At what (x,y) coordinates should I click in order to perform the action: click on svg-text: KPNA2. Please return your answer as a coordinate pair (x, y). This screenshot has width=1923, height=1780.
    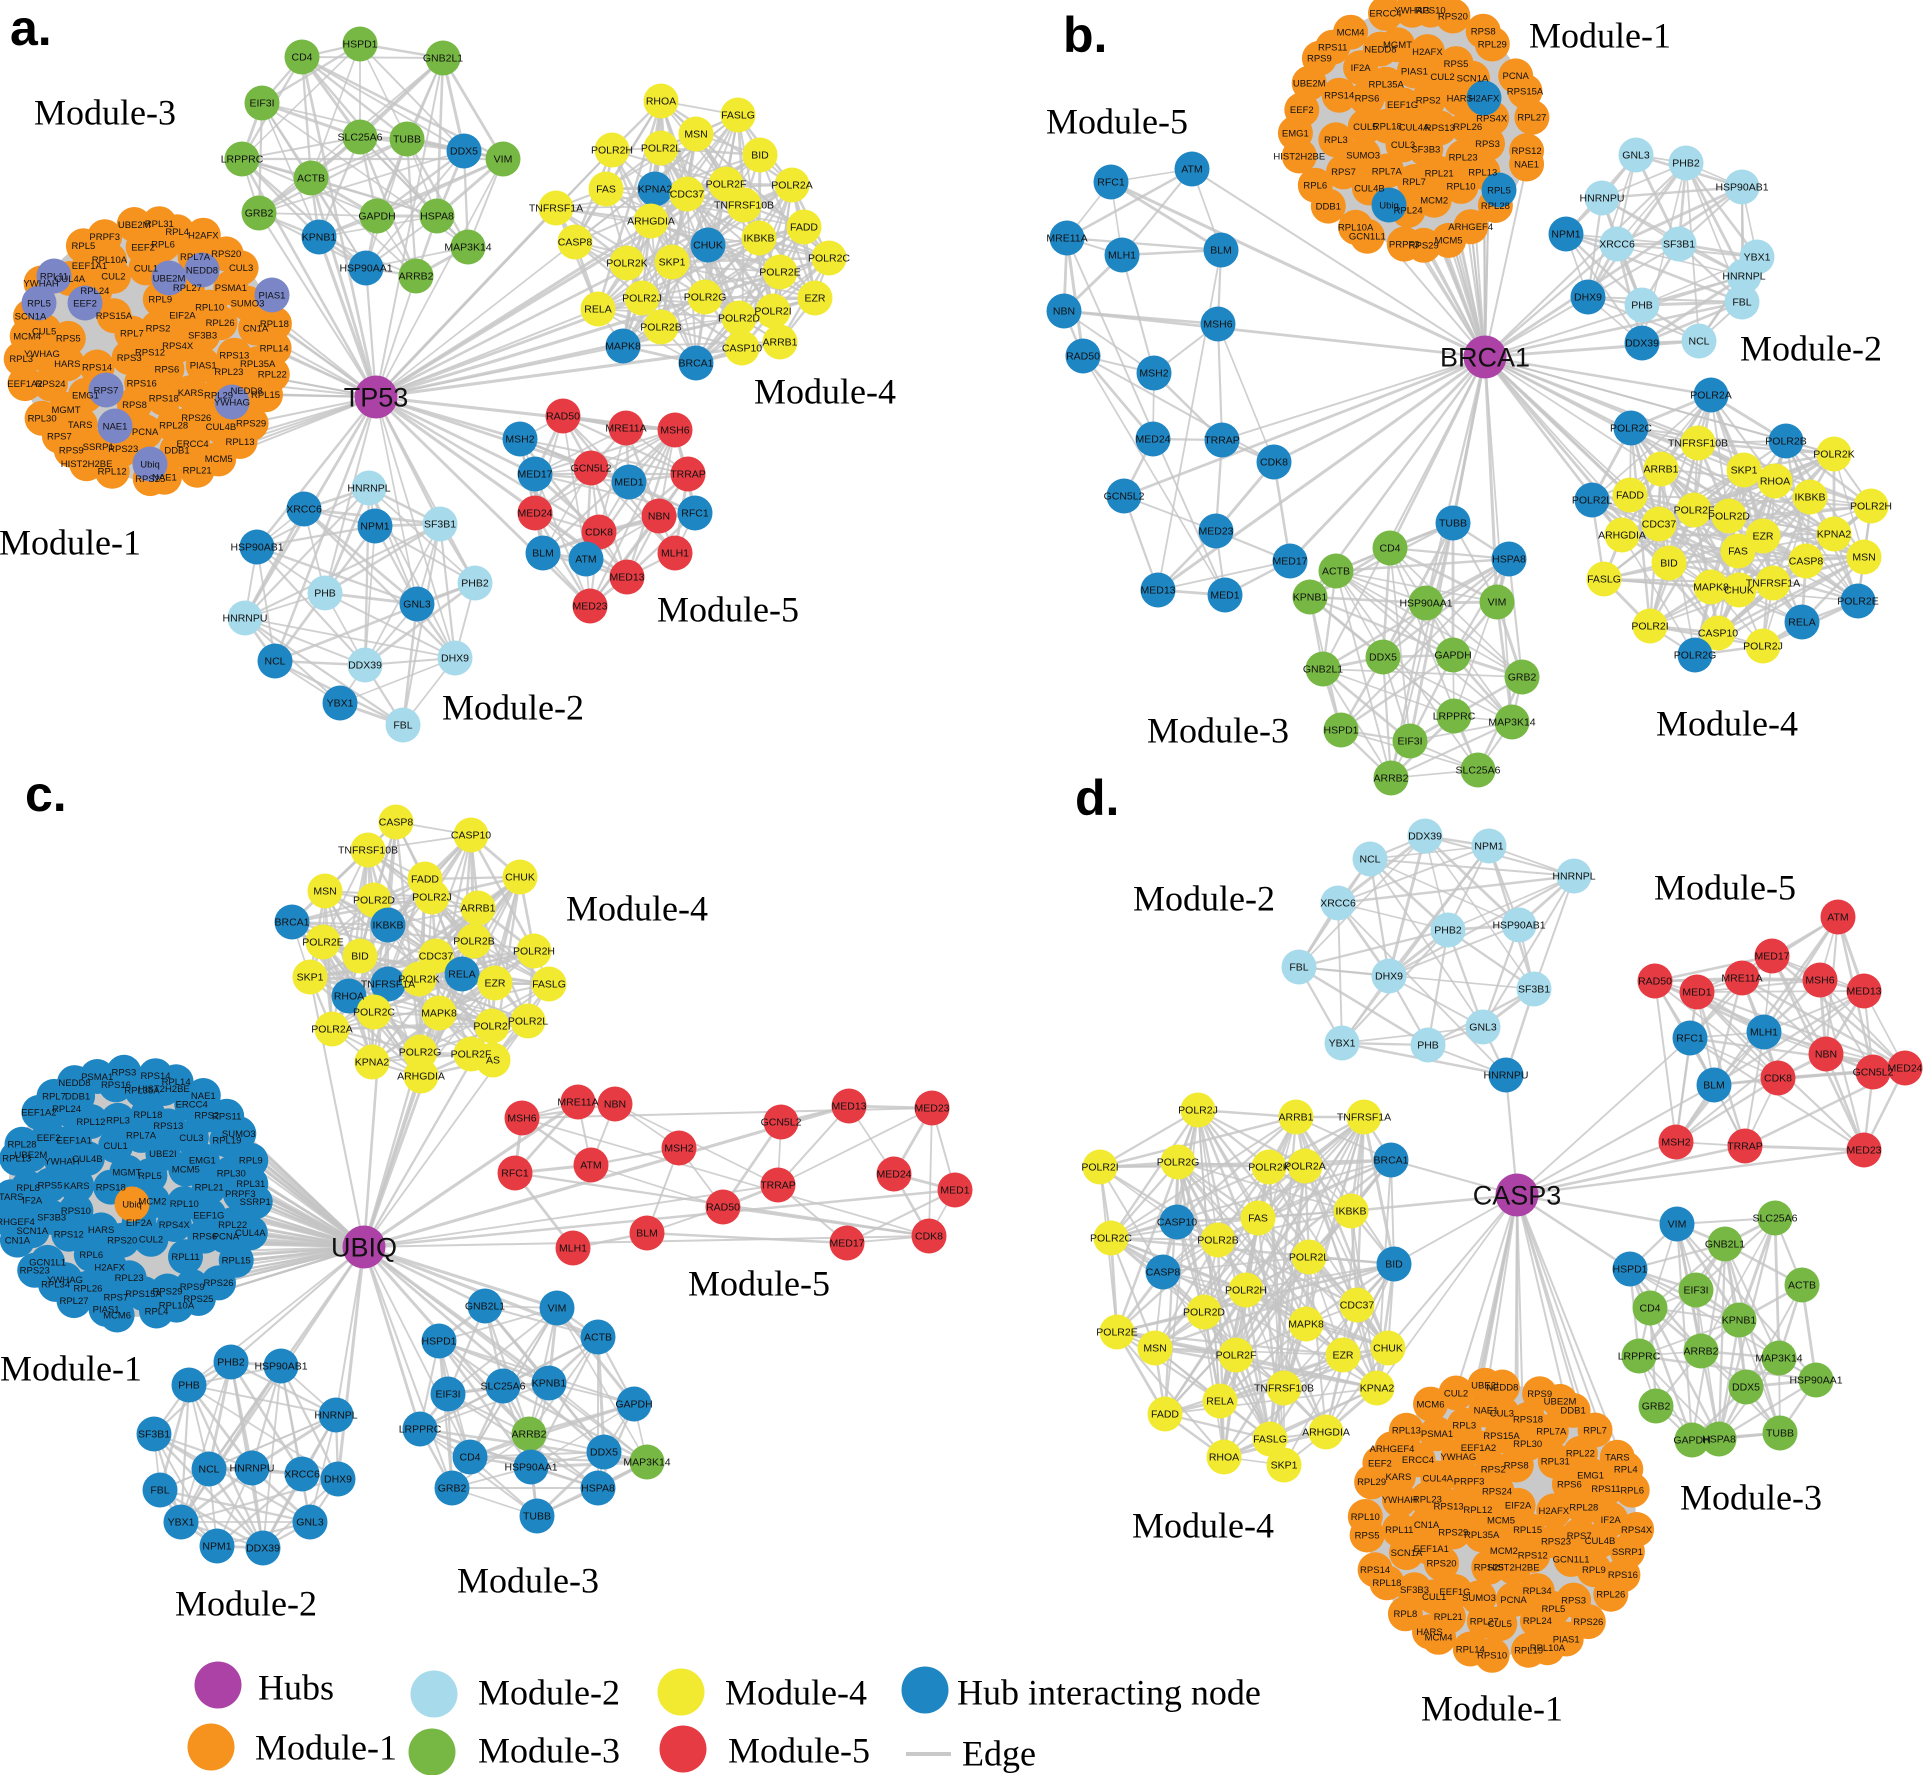
    Looking at the image, I should click on (1377, 1389).